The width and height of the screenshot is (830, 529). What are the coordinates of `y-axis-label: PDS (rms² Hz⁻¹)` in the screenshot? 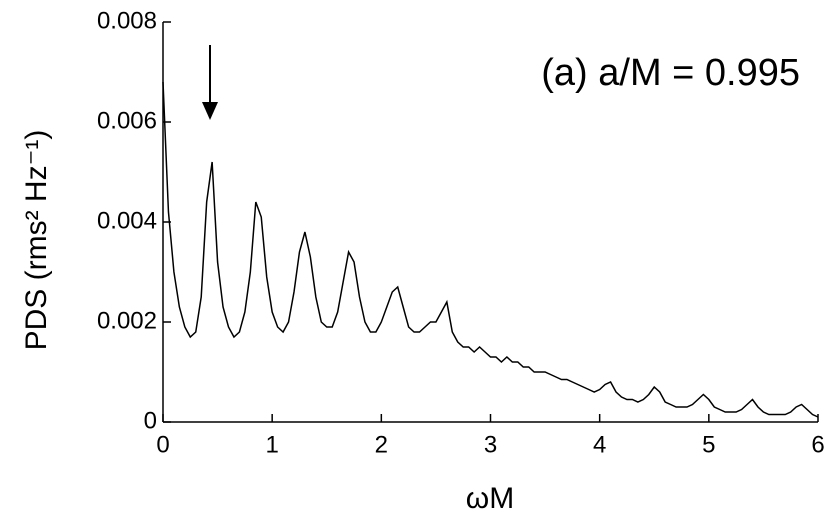 It's located at (36, 240).